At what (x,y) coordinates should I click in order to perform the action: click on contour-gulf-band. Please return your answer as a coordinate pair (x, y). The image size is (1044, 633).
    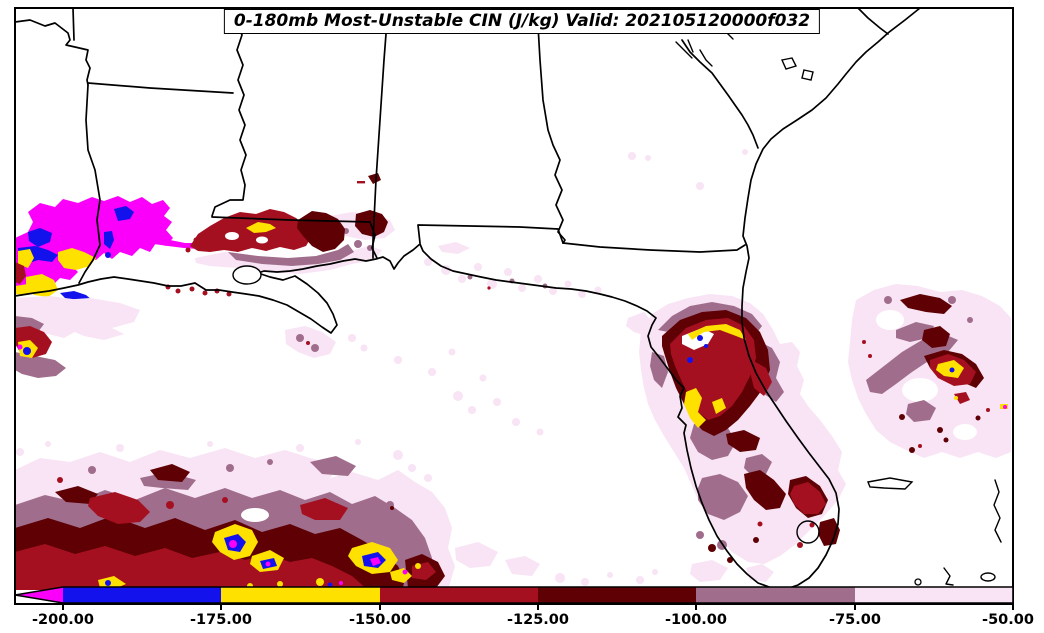
    Looking at the image, I should click on (336, 514).